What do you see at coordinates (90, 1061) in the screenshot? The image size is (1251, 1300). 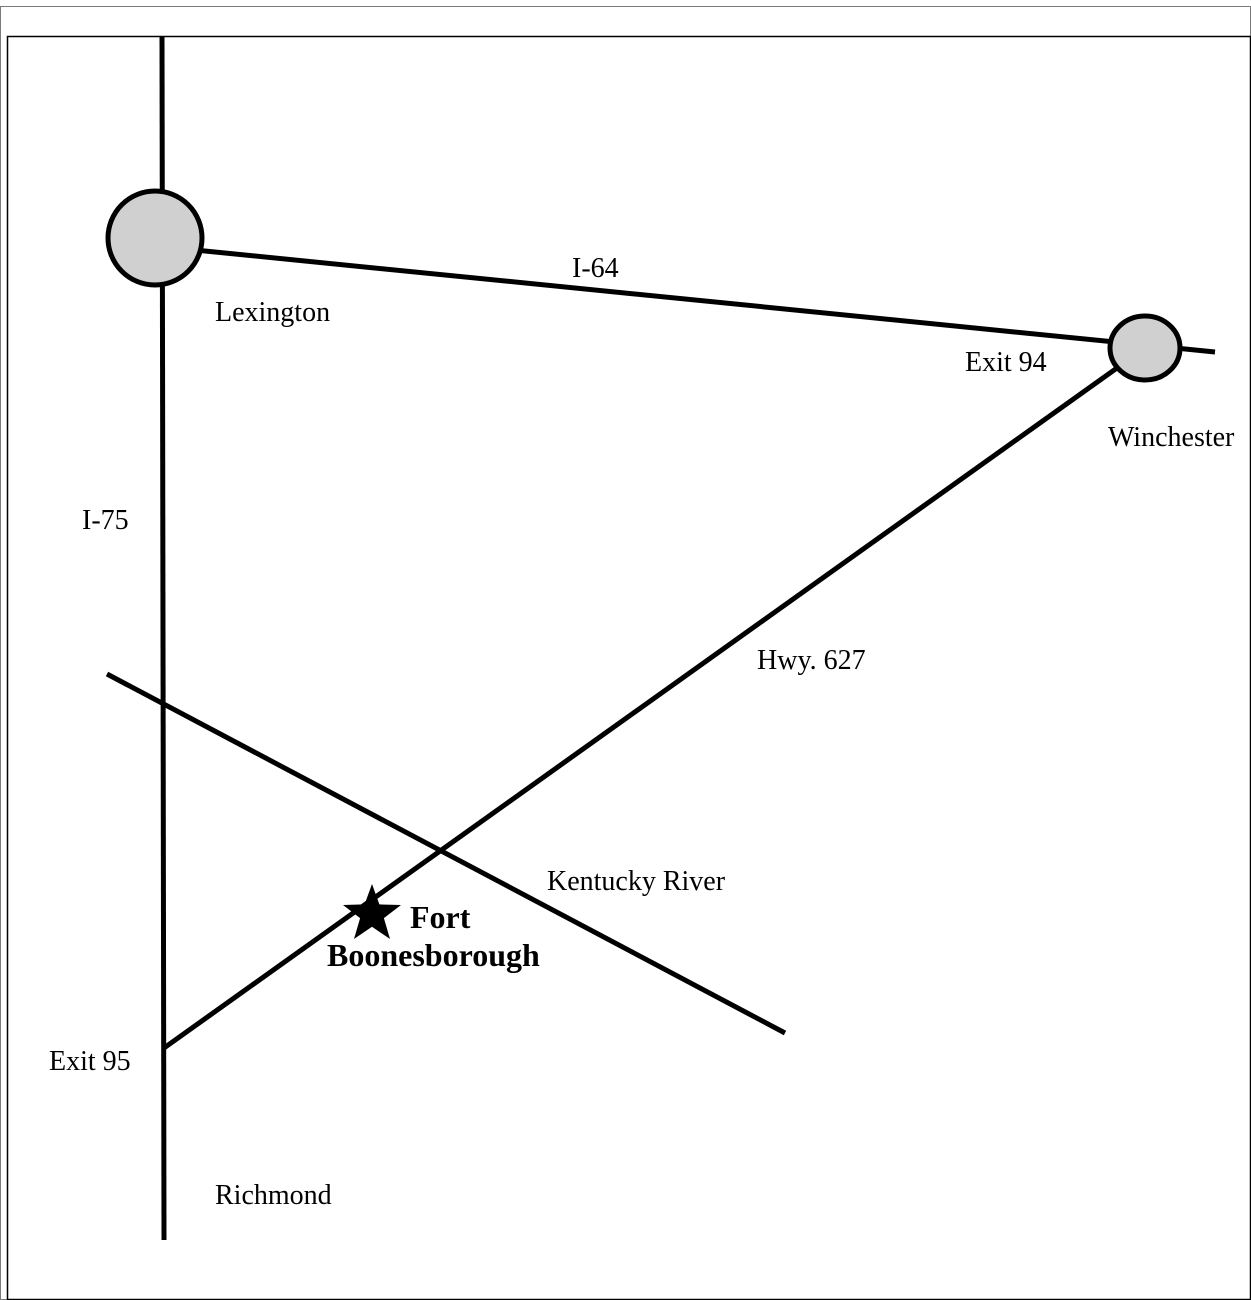 I see `exit95-label: Exit 95` at bounding box center [90, 1061].